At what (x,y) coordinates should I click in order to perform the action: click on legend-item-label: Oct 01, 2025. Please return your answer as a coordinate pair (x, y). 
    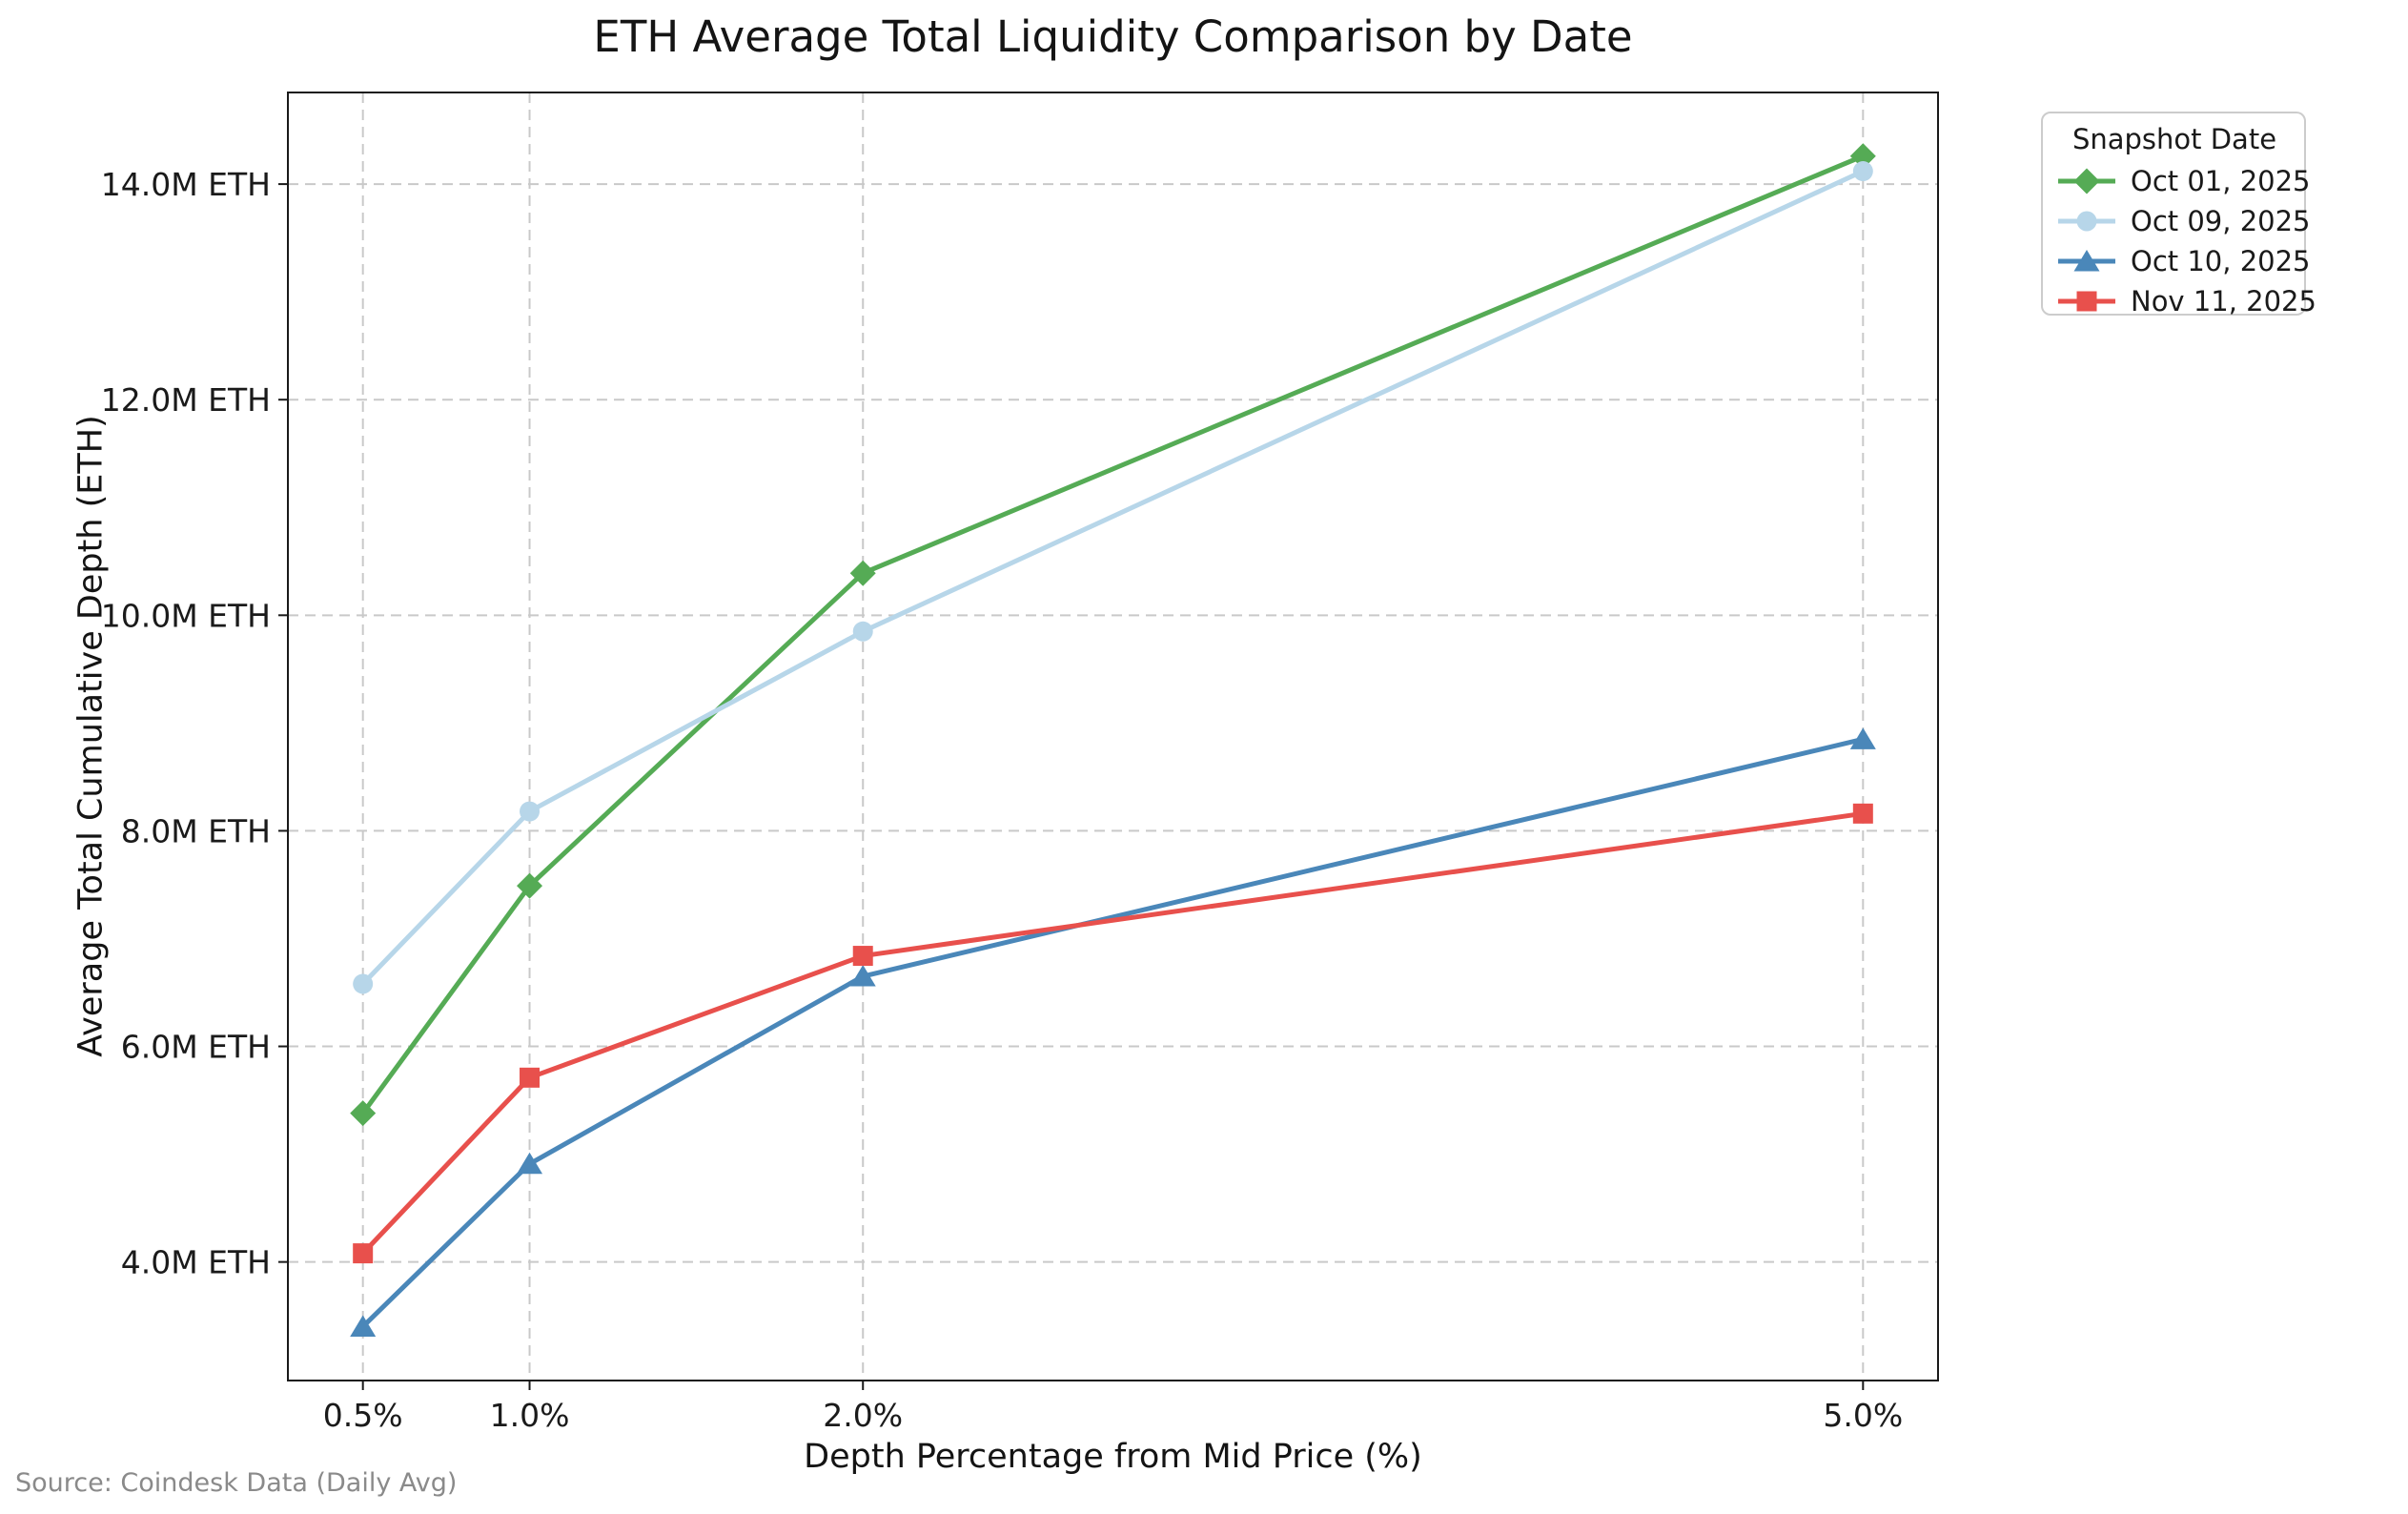
    Looking at the image, I should click on (2221, 181).